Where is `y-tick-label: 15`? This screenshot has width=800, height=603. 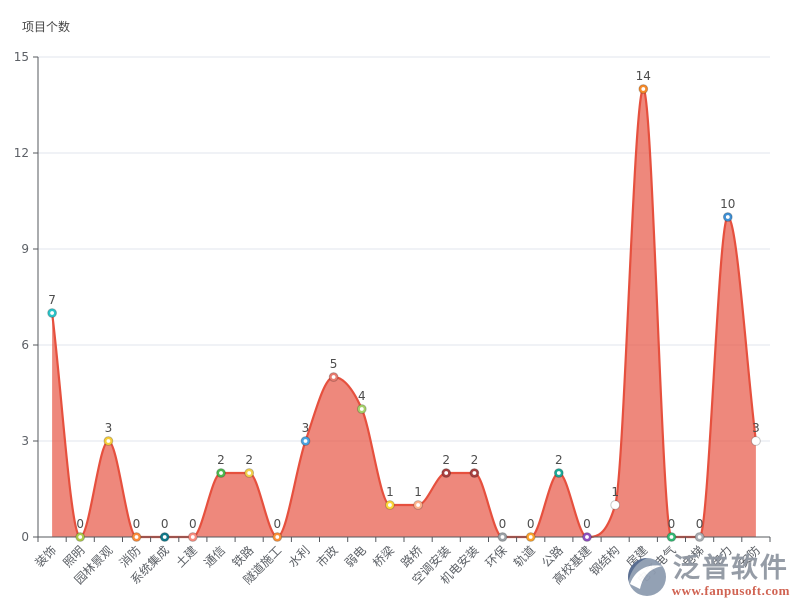 y-tick-label: 15 is located at coordinates (21, 57).